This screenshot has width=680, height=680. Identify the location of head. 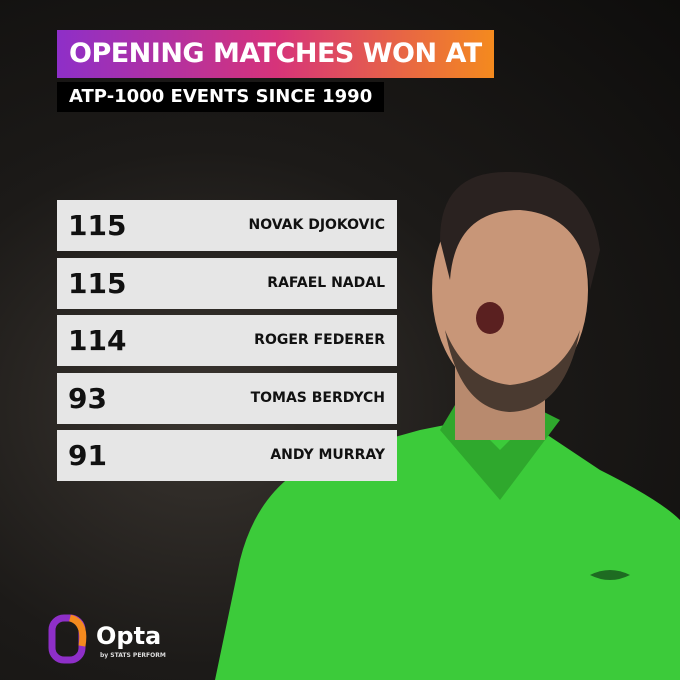
(510, 290).